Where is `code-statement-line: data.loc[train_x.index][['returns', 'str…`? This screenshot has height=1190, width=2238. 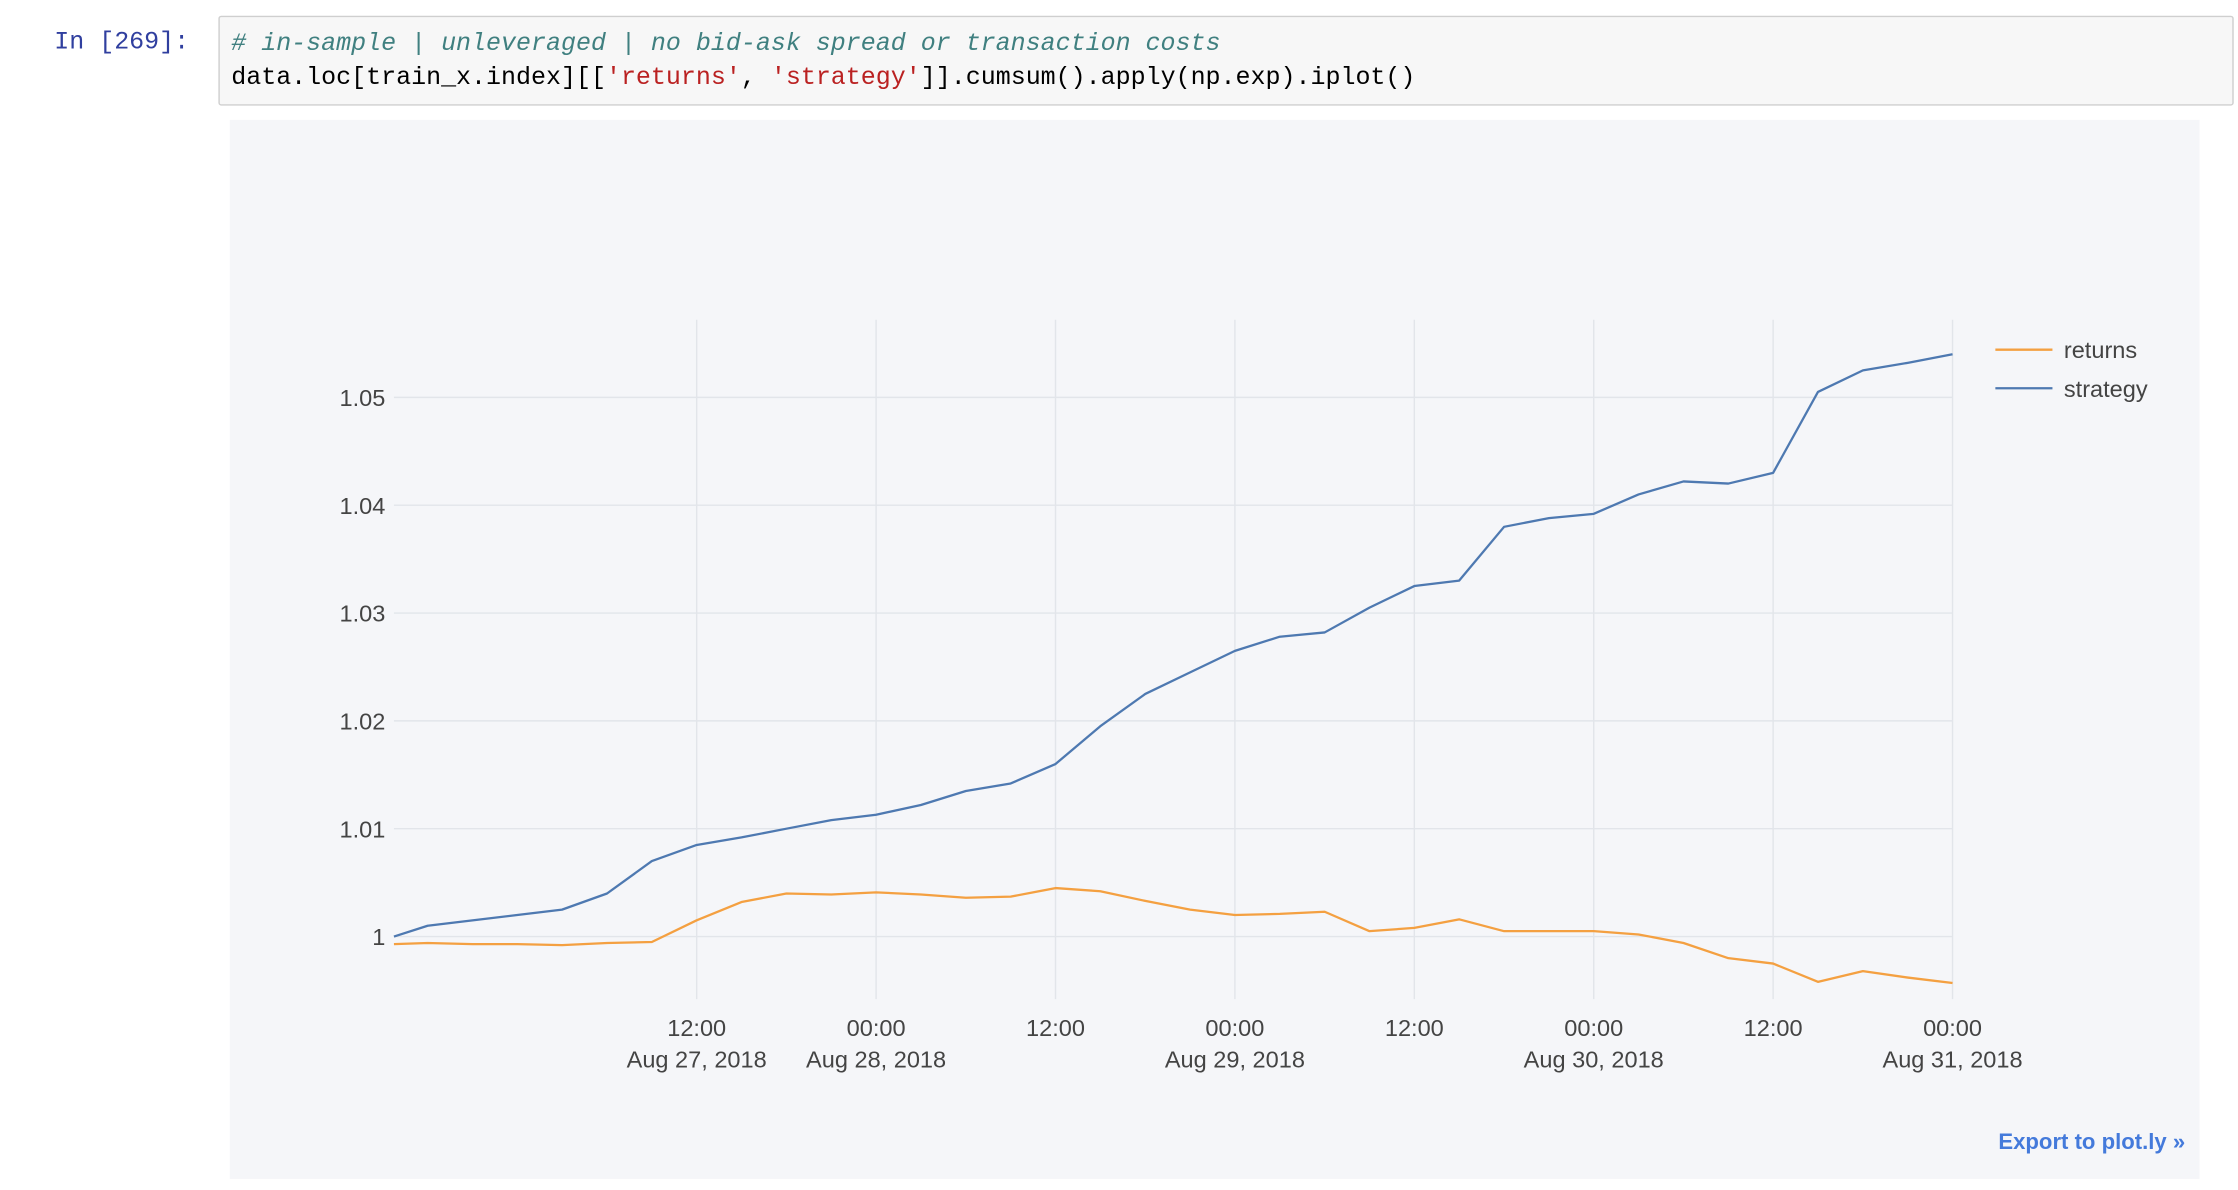 code-statement-line: data.loc[train_x.index][['returns', 'str… is located at coordinates (823, 78).